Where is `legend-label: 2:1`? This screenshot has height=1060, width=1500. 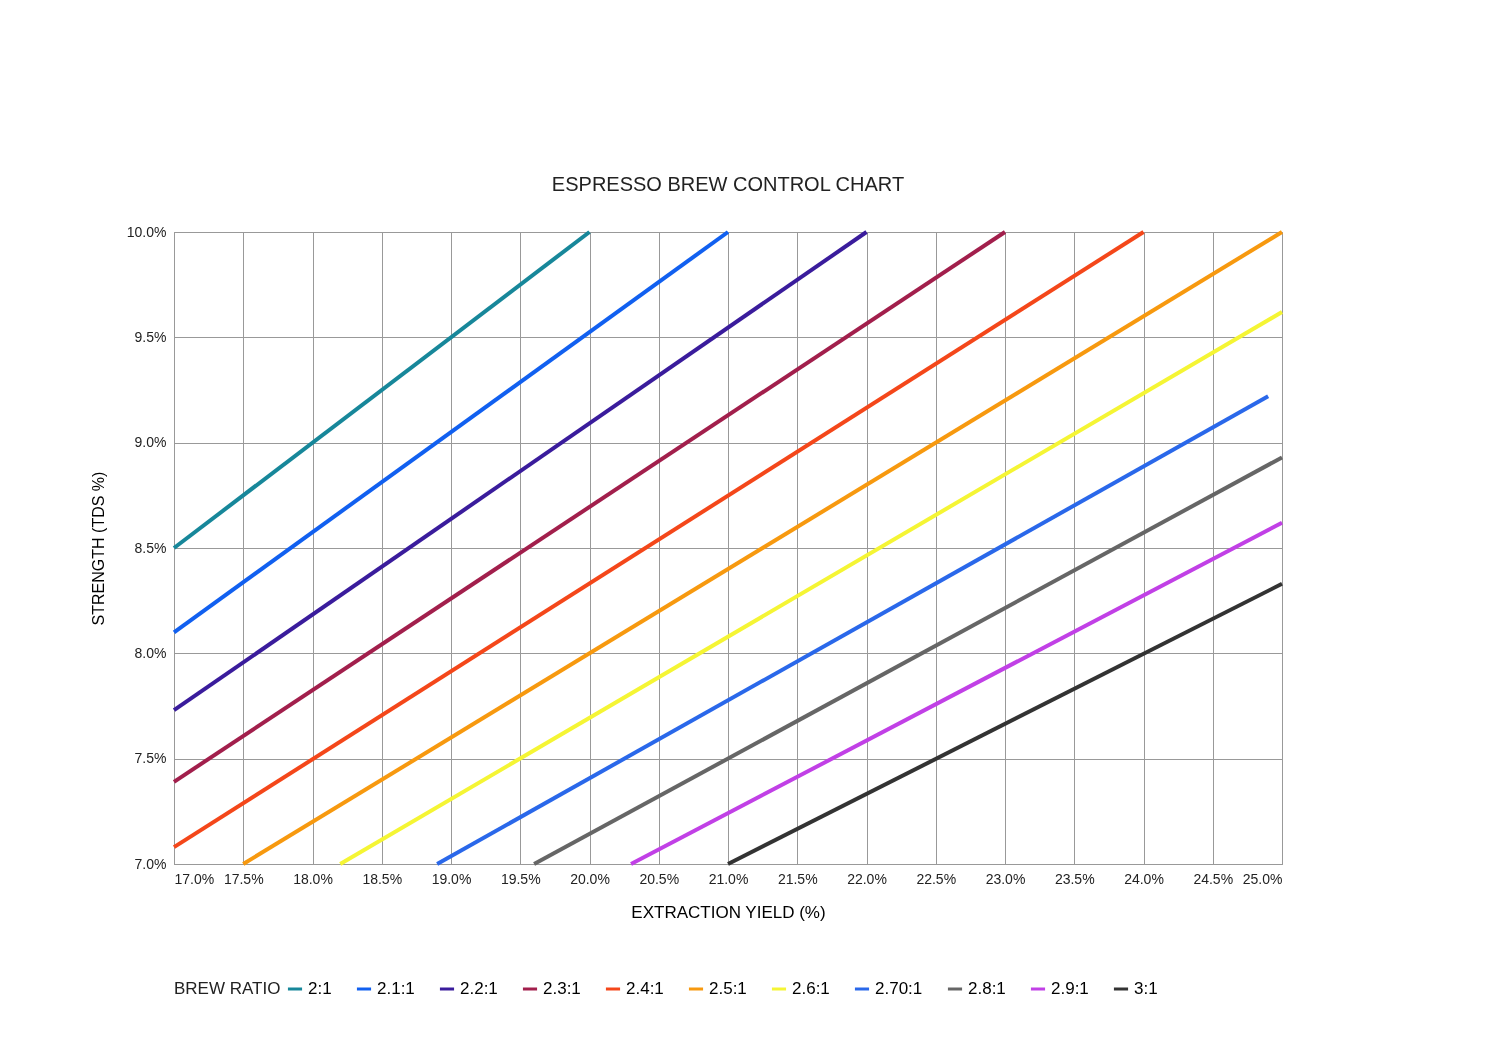
legend-label: 2:1 is located at coordinates (320, 988).